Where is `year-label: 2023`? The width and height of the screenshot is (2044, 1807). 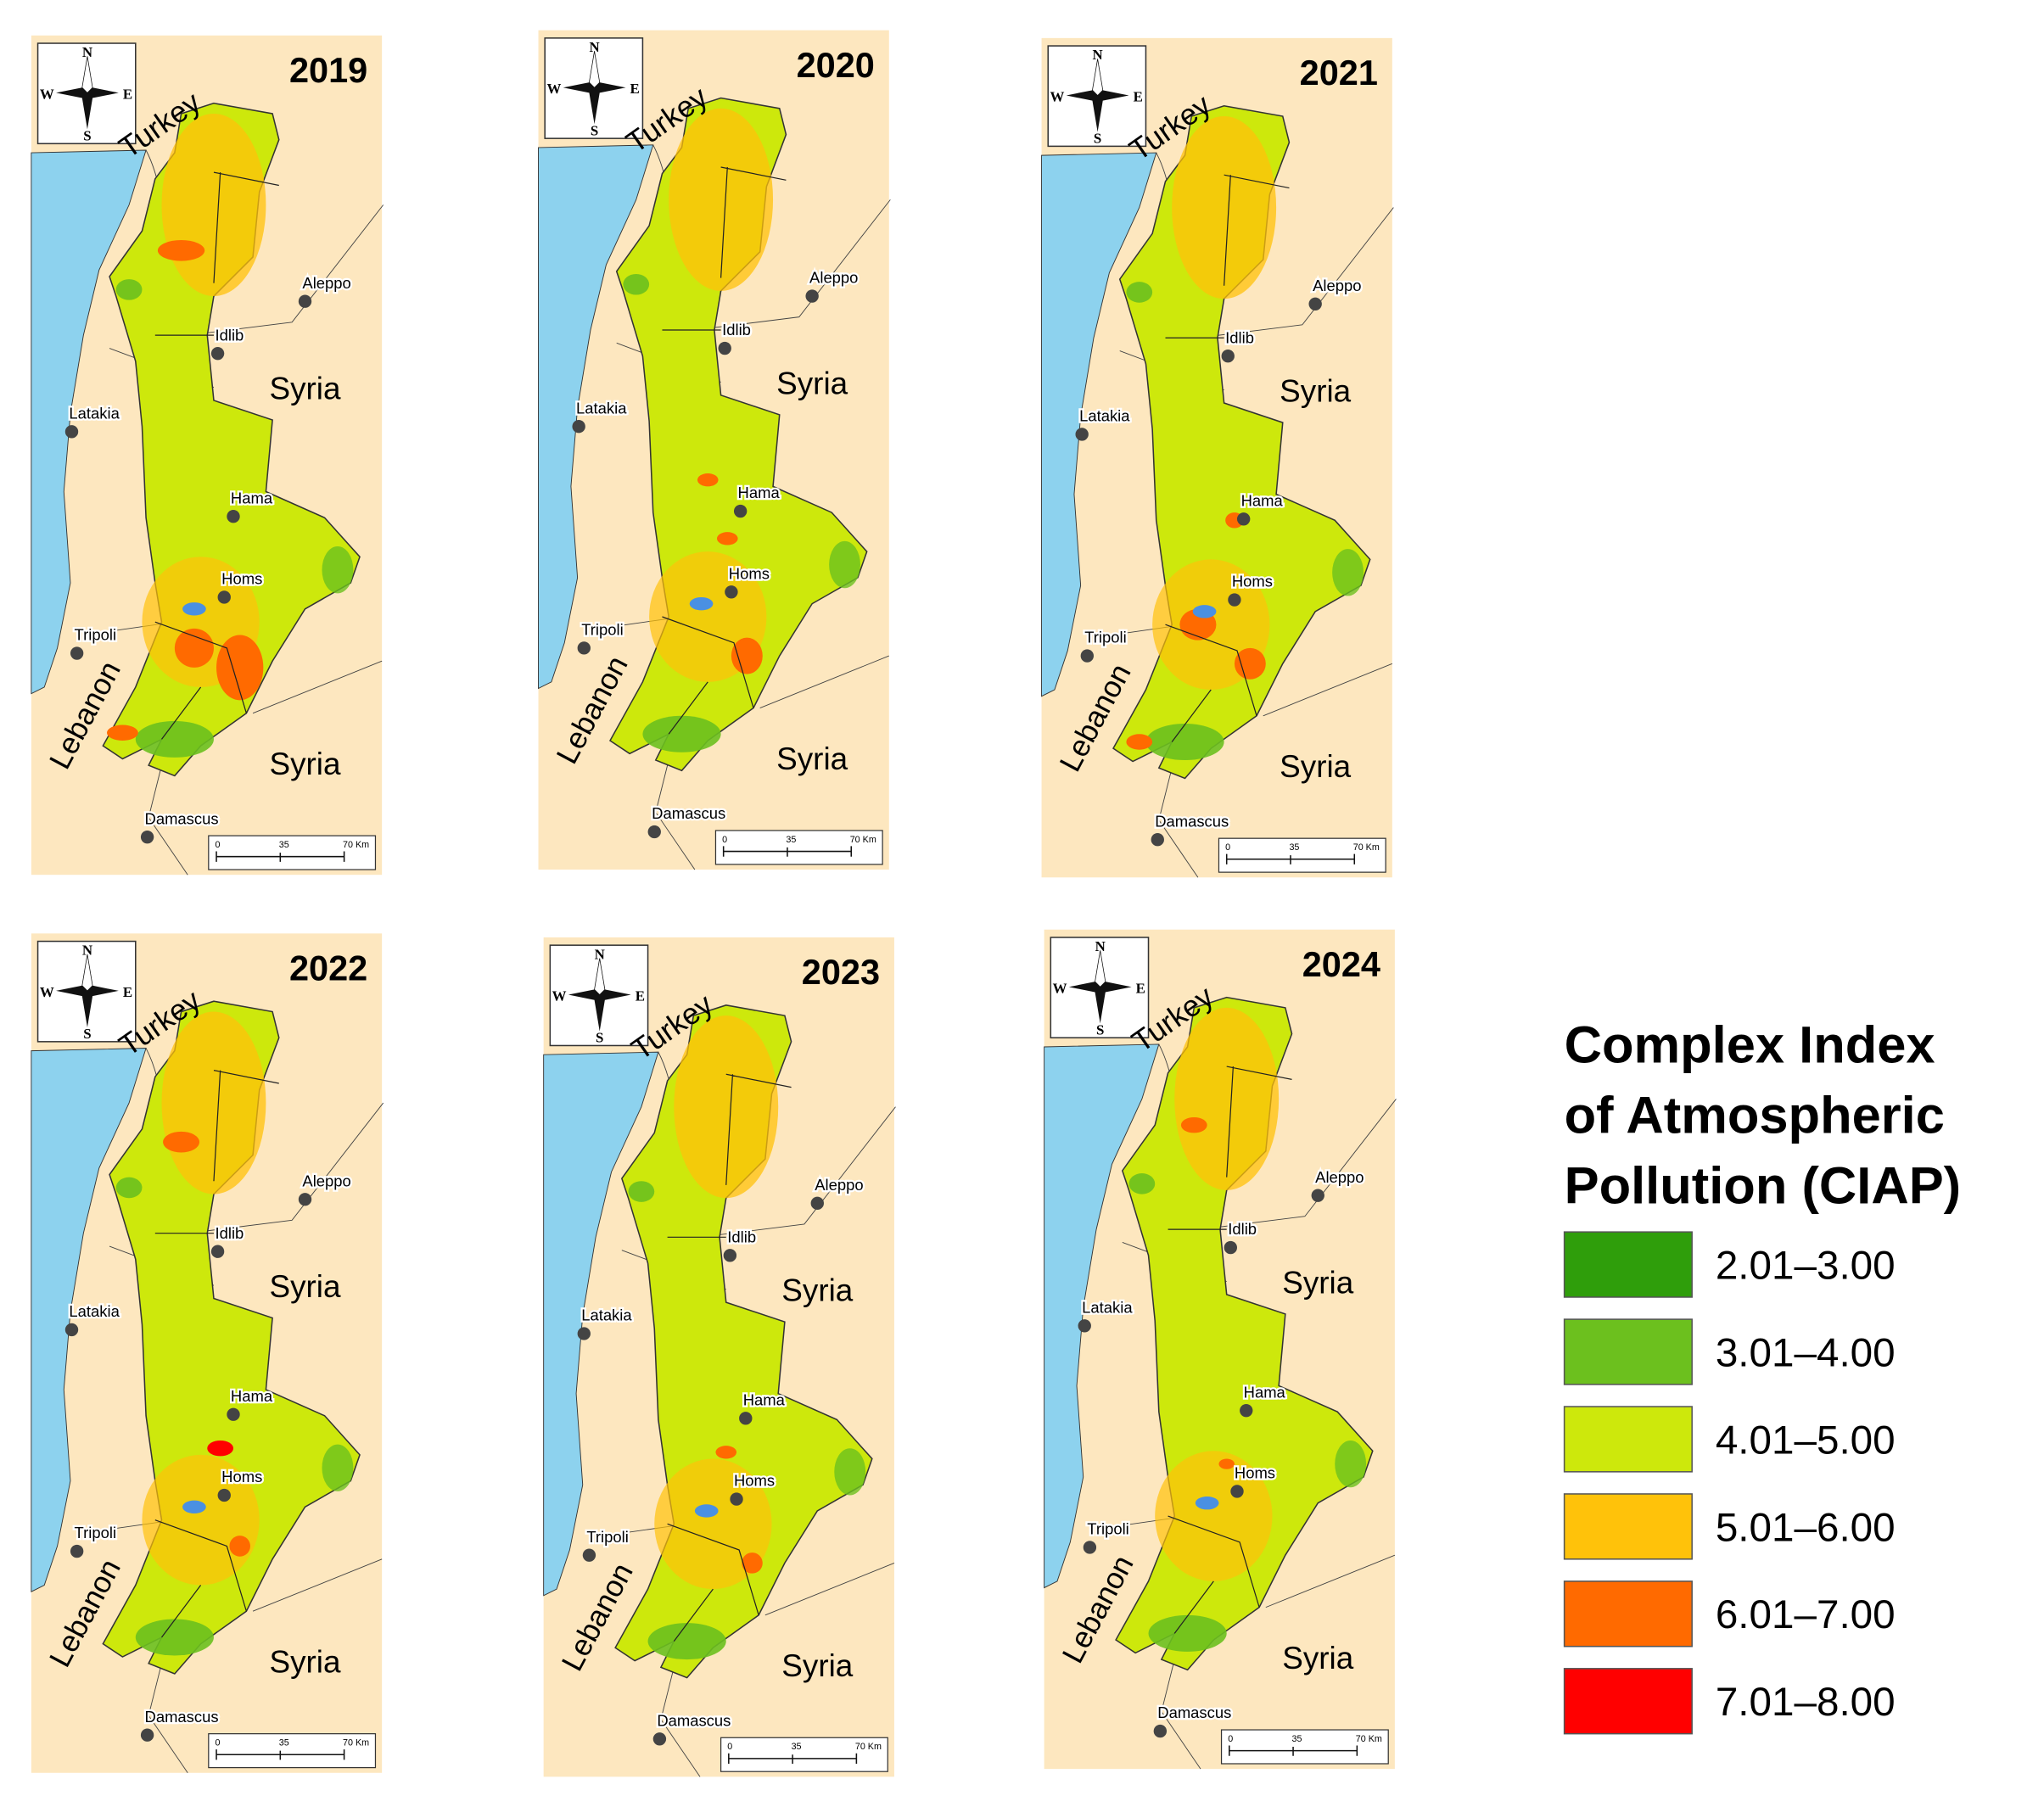 year-label: 2023 is located at coordinates (841, 972).